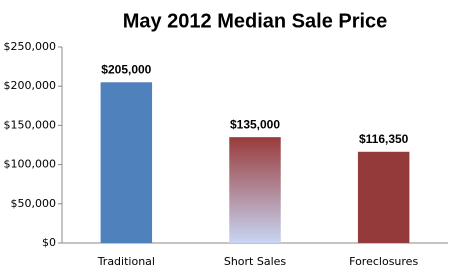 The width and height of the screenshot is (460, 276). I want to click on value-label: $135,000, so click(255, 124).